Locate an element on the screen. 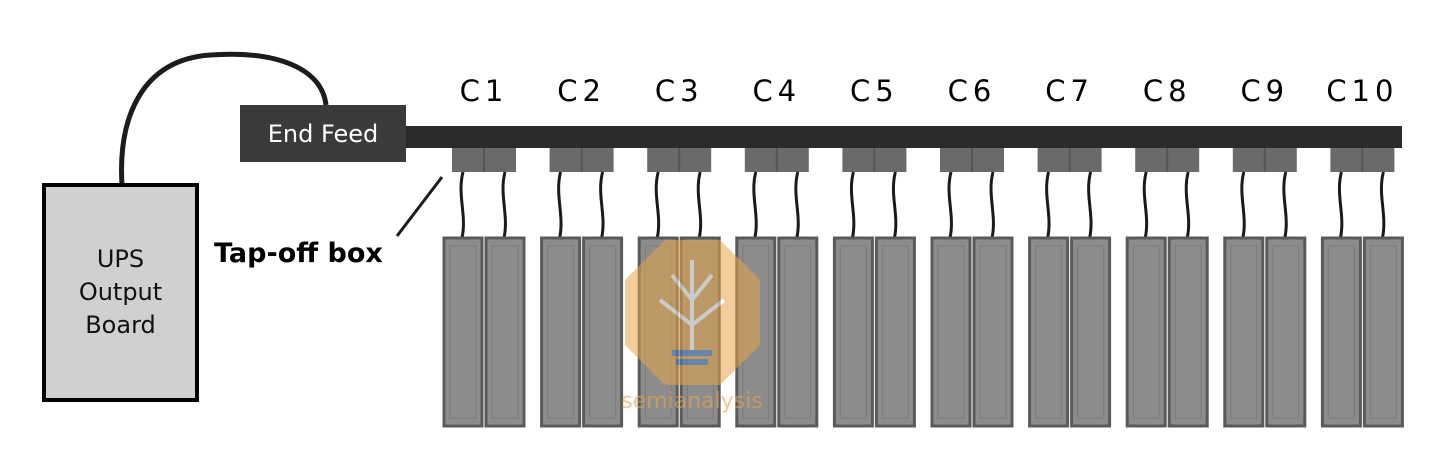  circuit-label-c6: C6 is located at coordinates (972, 91).